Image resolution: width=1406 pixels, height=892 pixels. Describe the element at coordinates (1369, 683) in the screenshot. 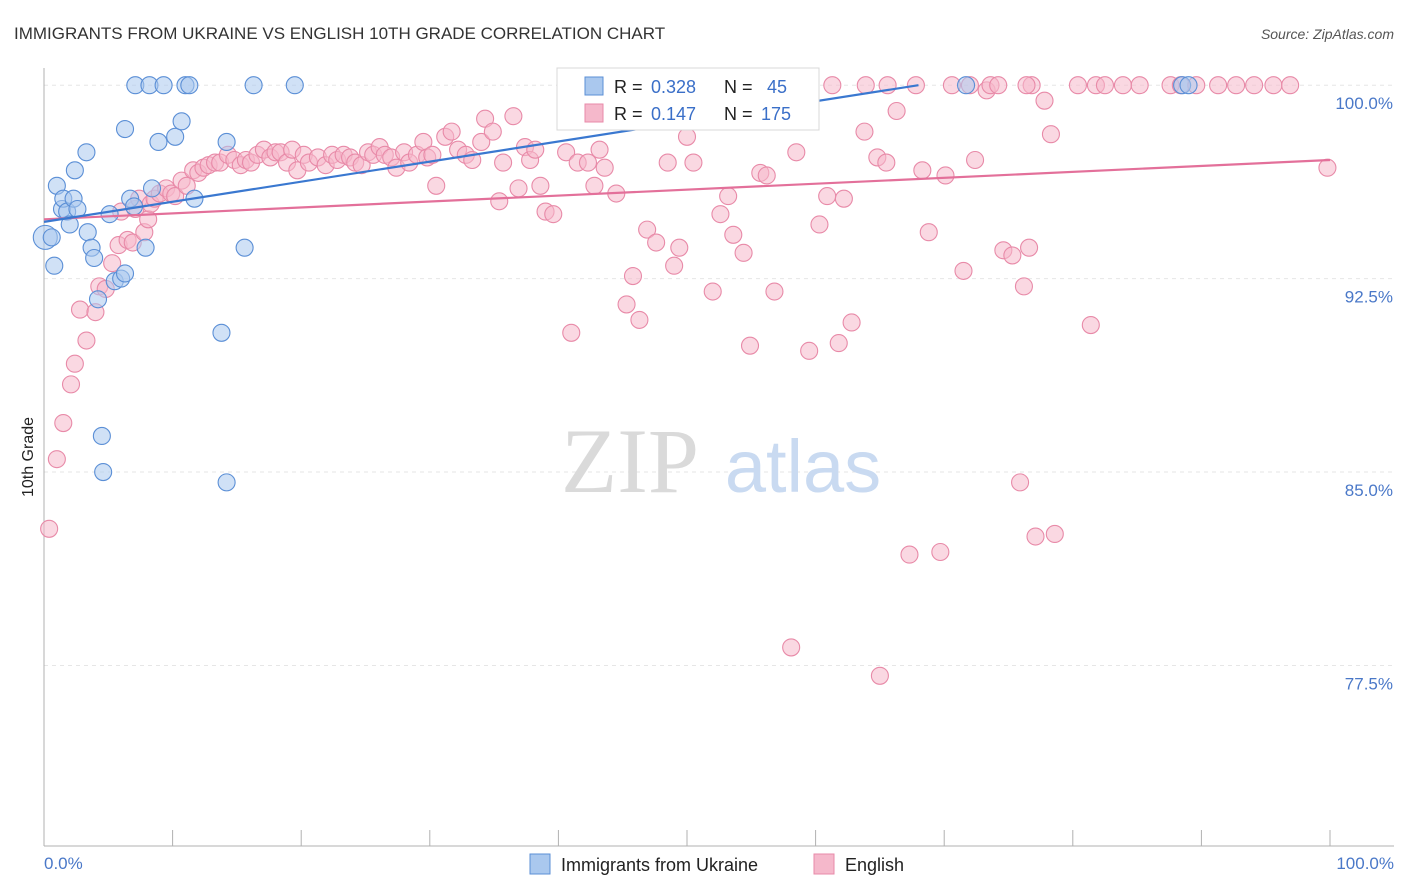

I see `y-tick-label: 77.5%` at that location.